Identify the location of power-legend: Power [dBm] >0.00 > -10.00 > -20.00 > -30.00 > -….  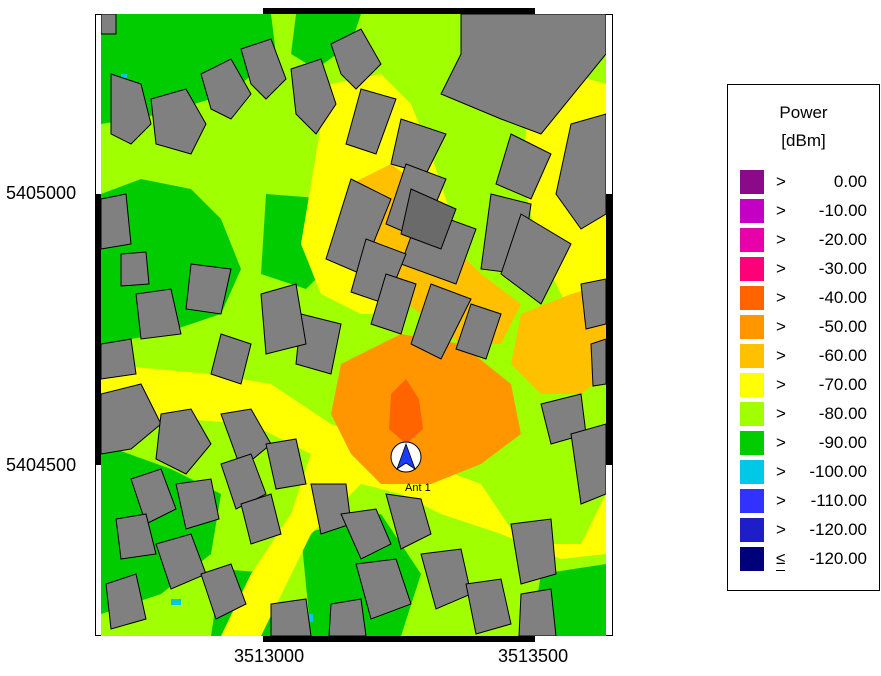
(803, 337).